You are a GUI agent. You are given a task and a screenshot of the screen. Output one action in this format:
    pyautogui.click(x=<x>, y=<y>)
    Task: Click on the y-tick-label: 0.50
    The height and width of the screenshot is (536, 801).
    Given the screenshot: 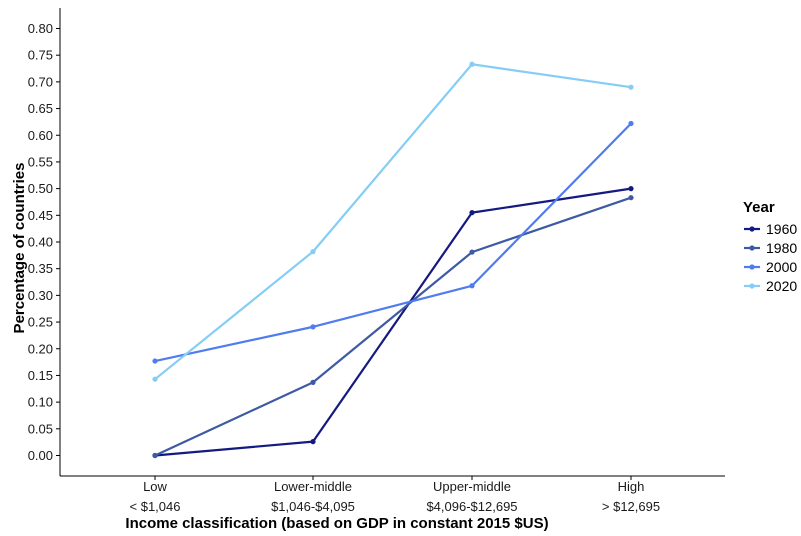 What is the action you would take?
    pyautogui.click(x=40, y=188)
    